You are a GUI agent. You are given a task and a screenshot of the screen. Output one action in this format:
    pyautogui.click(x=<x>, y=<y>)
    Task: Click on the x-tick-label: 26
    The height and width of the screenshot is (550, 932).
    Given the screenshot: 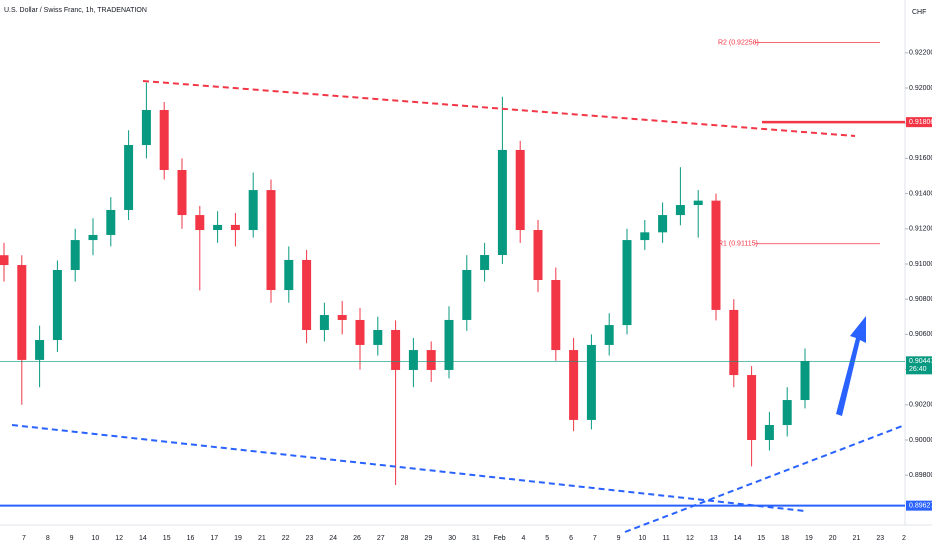 What is the action you would take?
    pyautogui.click(x=357, y=538)
    